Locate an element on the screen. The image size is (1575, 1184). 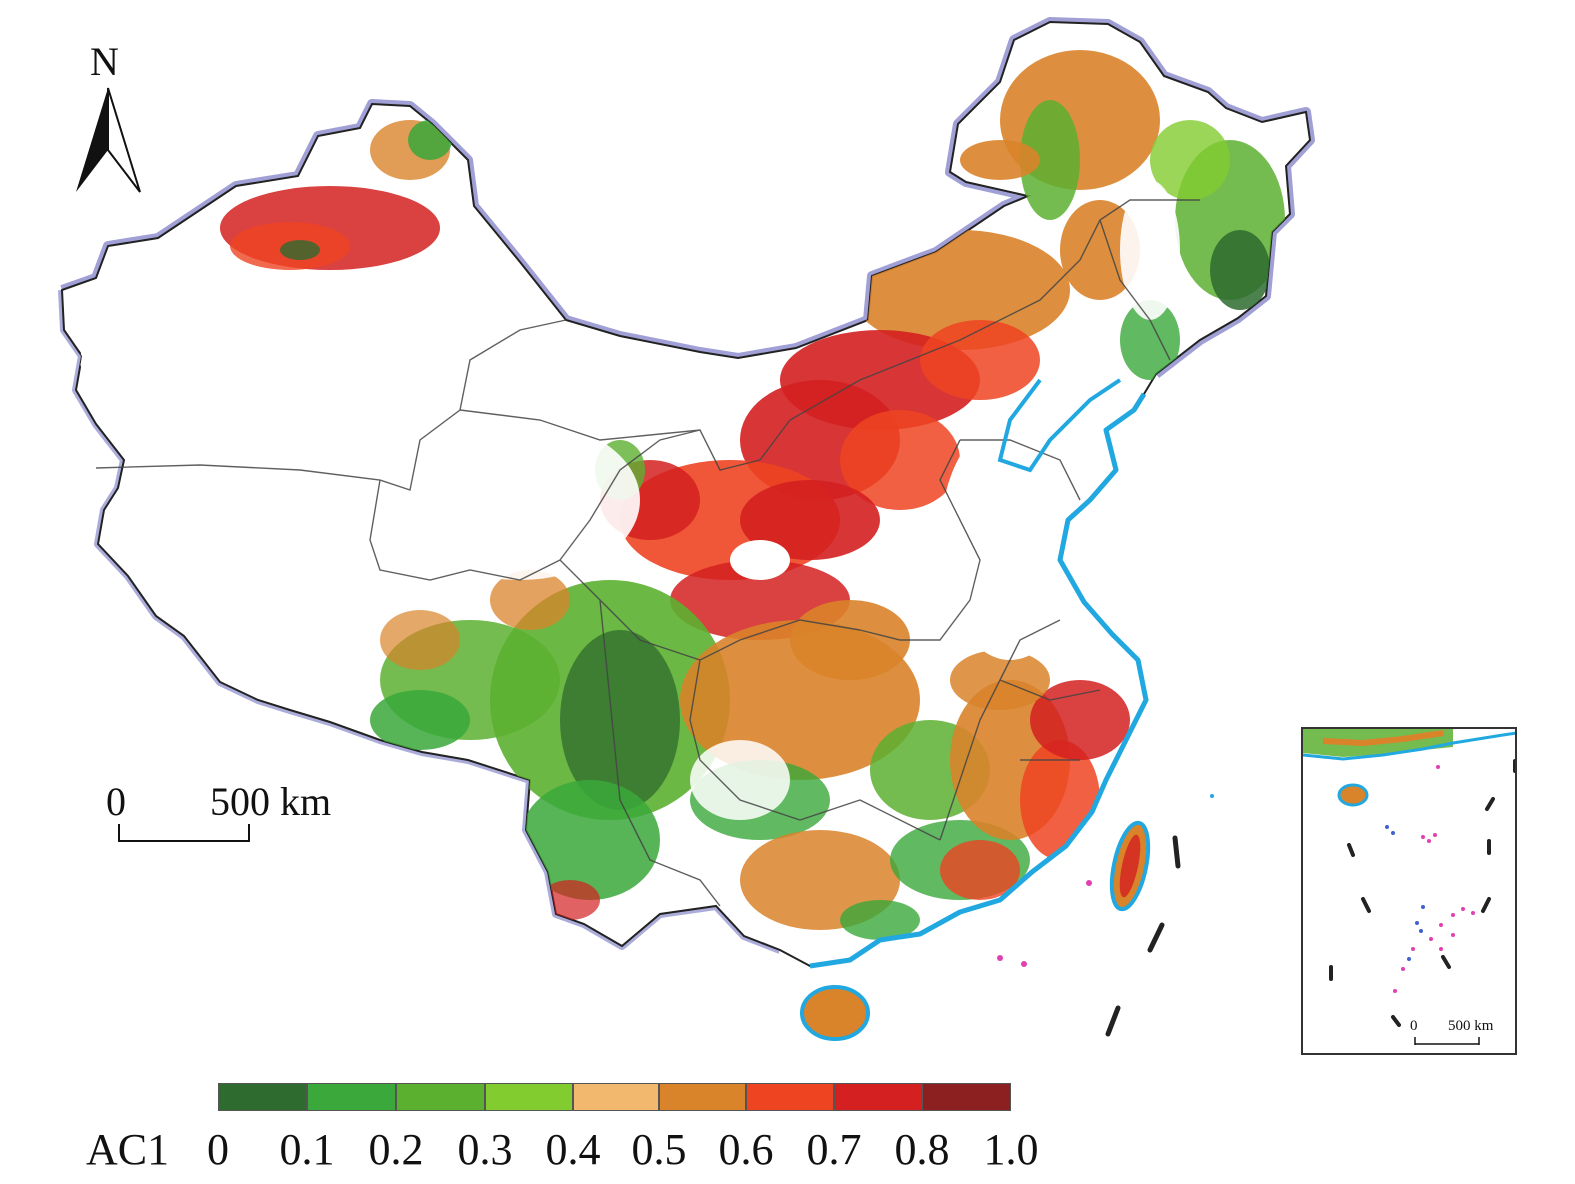
bohai-coast is located at coordinates (1059, 425).